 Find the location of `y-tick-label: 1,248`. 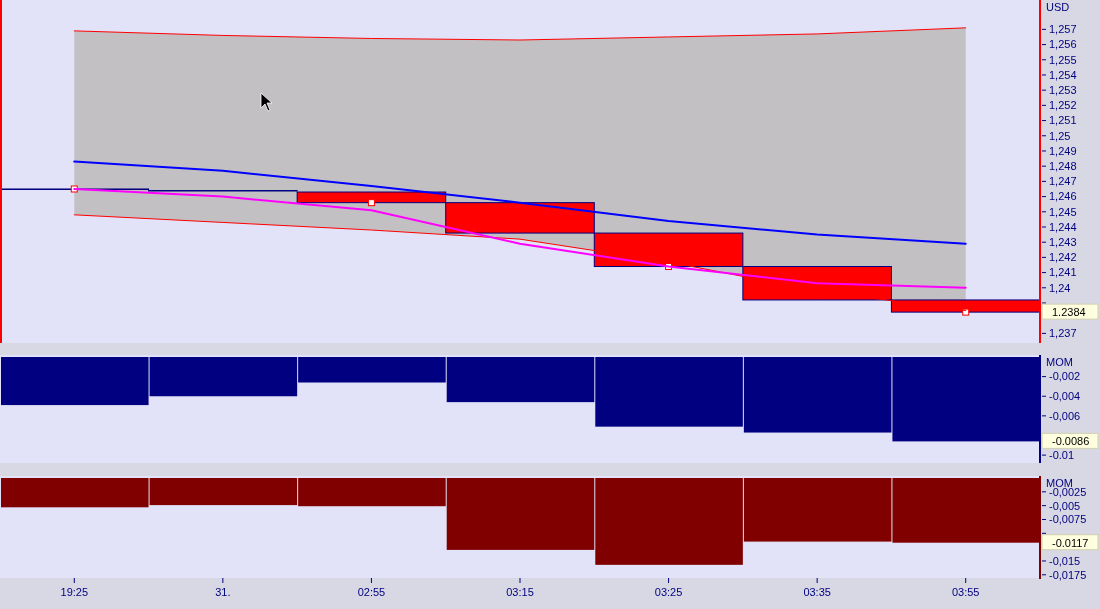

y-tick-label: 1,248 is located at coordinates (1063, 166).